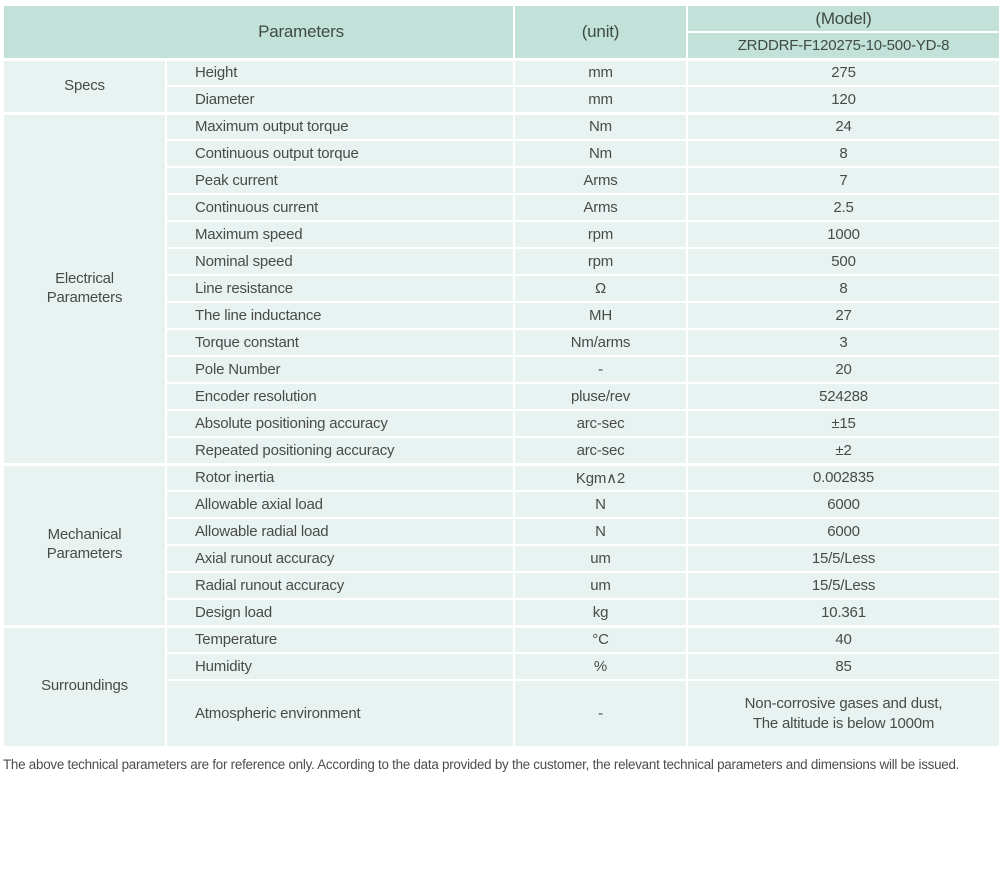 The height and width of the screenshot is (879, 999). Describe the element at coordinates (842, 396) in the screenshot. I see `value-cell: 524288` at that location.